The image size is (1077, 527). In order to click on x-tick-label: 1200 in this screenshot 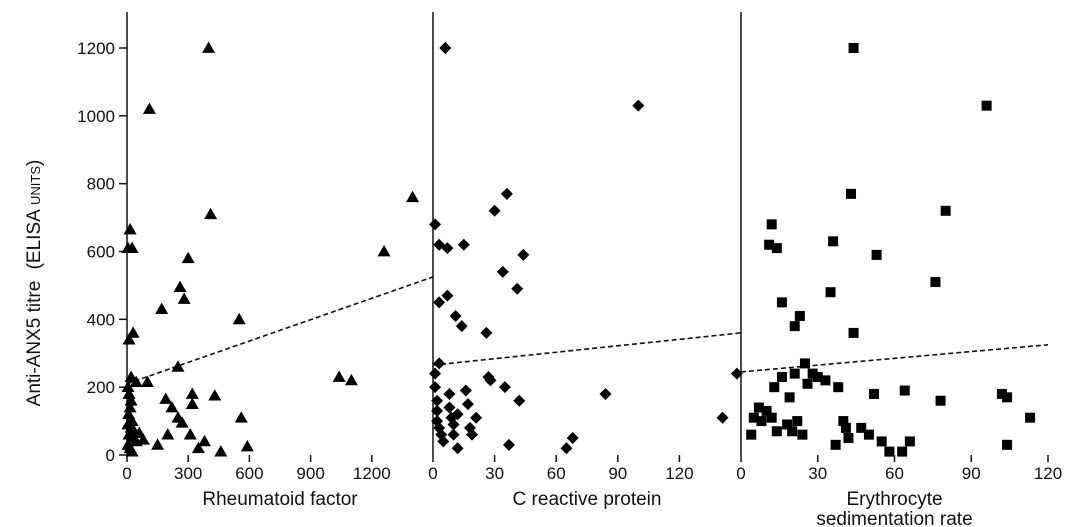, I will do `click(372, 473)`.